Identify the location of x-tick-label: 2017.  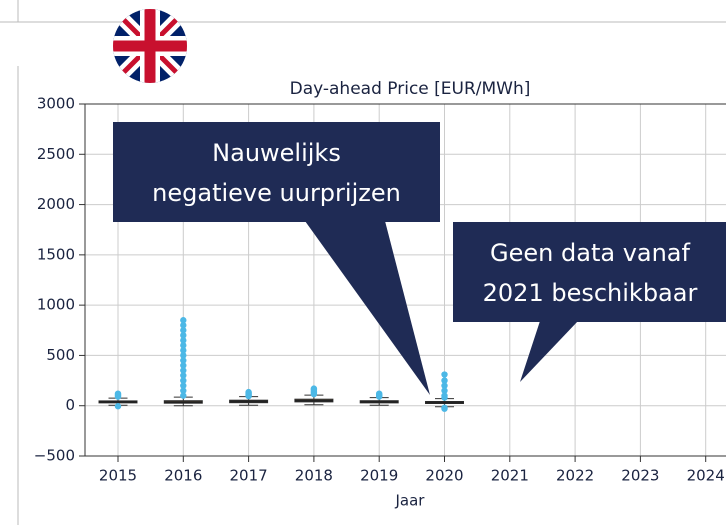
(249, 476).